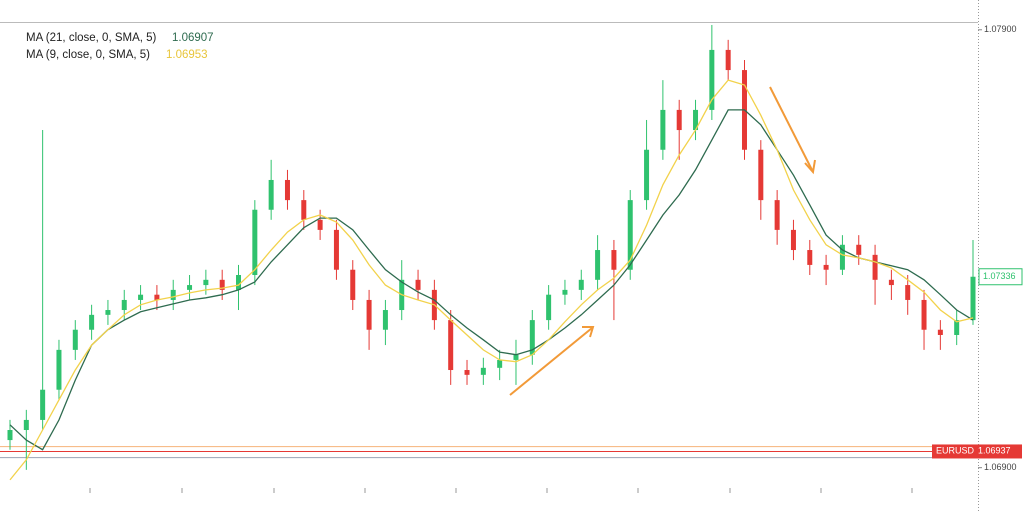 This screenshot has width=1024, height=512. I want to click on legend-name: MA (9, close, 0, SMA, 5), so click(88, 55).